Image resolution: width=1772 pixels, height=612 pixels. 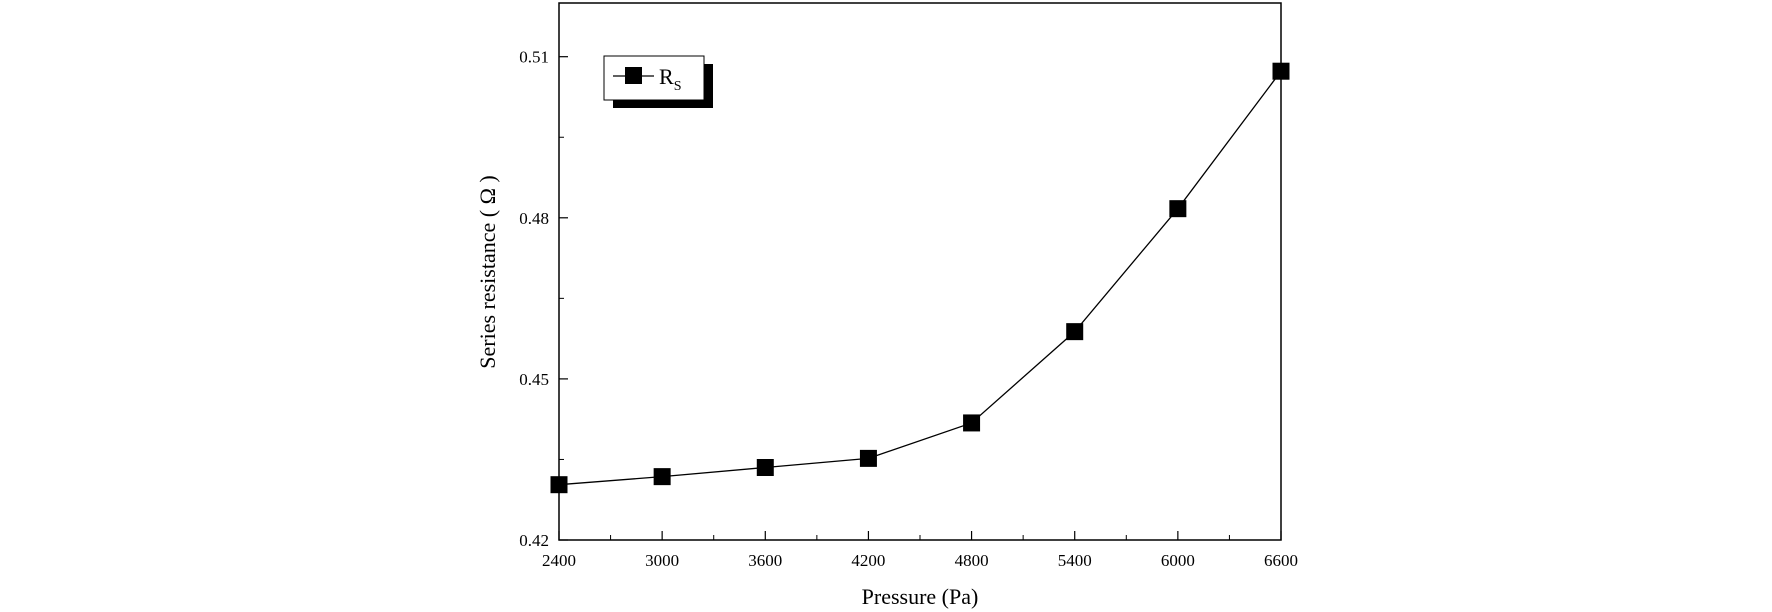 I want to click on legend-label-main: R, so click(x=666, y=76).